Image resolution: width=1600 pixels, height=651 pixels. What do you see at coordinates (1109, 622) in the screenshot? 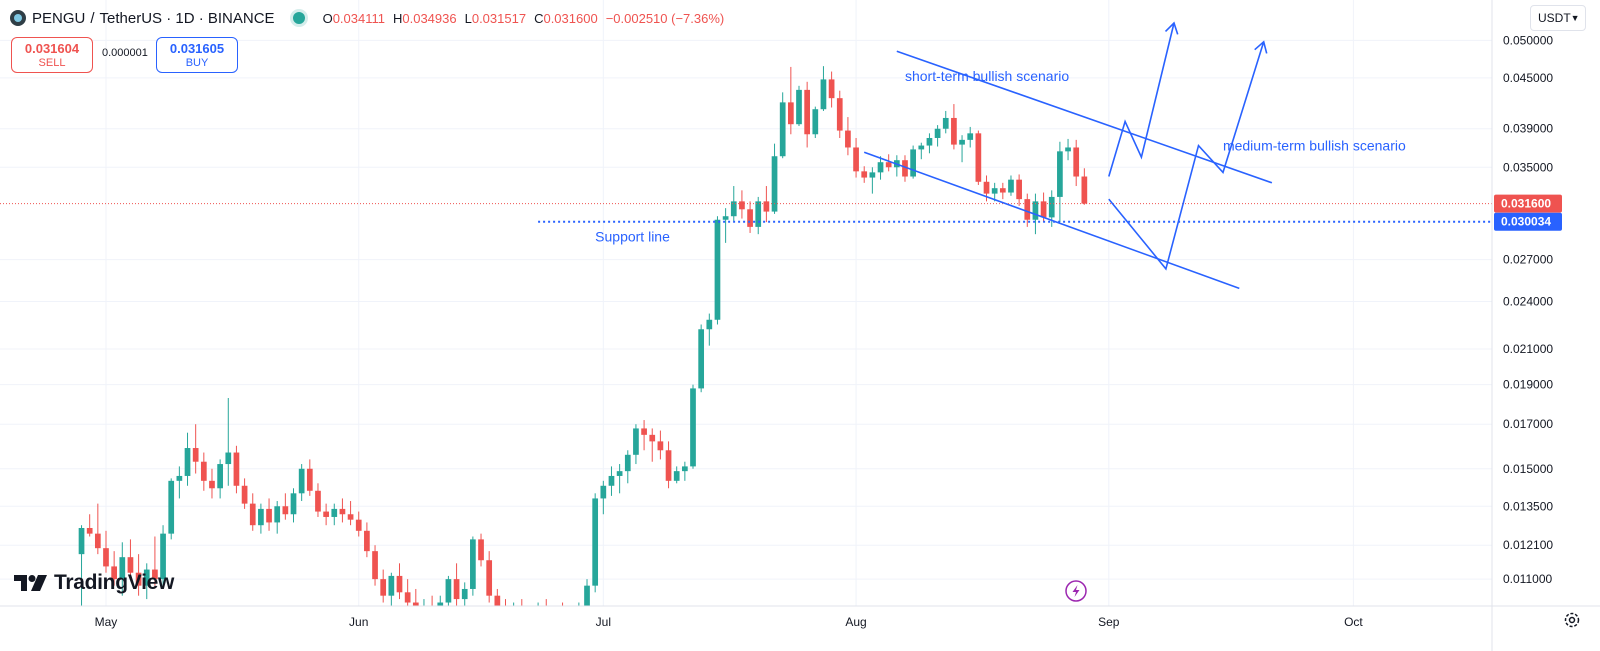
I see `time-tick-label: Sep` at bounding box center [1109, 622].